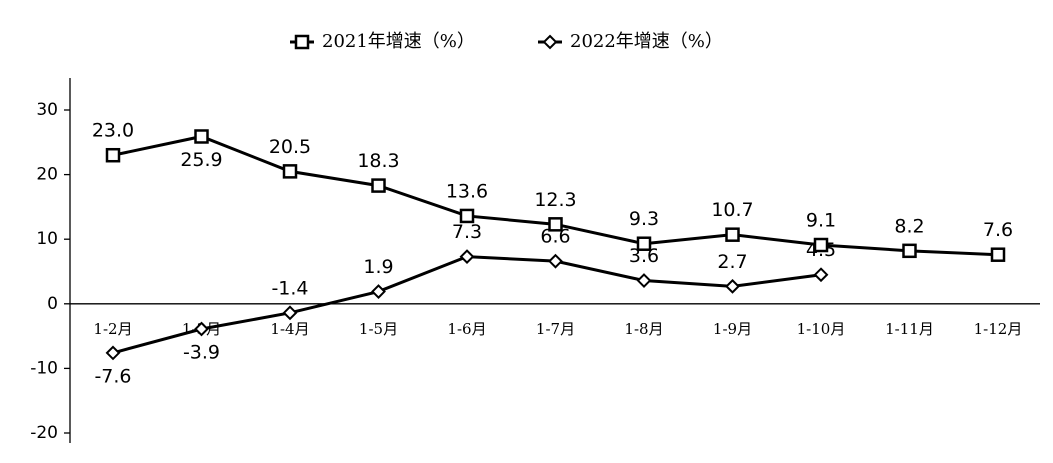 The image size is (1053, 463). I want to click on x-tick-label: 1-5月, so click(378, 329).